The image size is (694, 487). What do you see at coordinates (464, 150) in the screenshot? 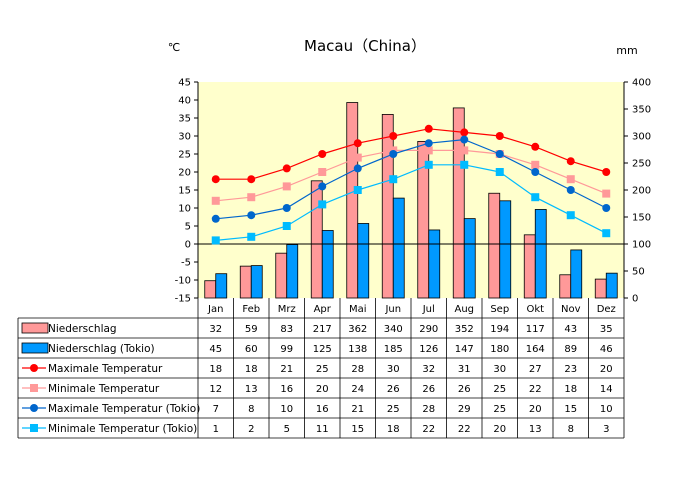
I see `point-minimale-temperatur-aug` at bounding box center [464, 150].